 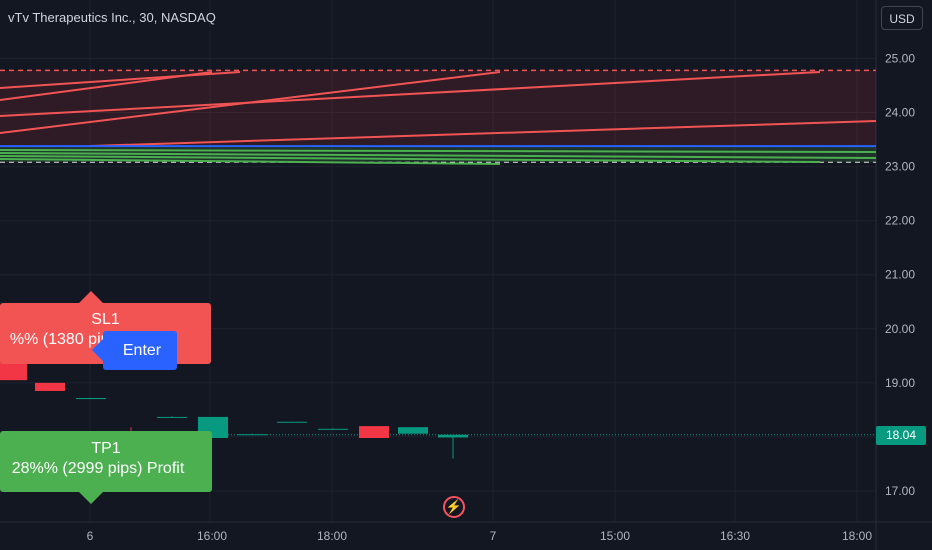 I want to click on currency-button: USD, so click(x=902, y=18).